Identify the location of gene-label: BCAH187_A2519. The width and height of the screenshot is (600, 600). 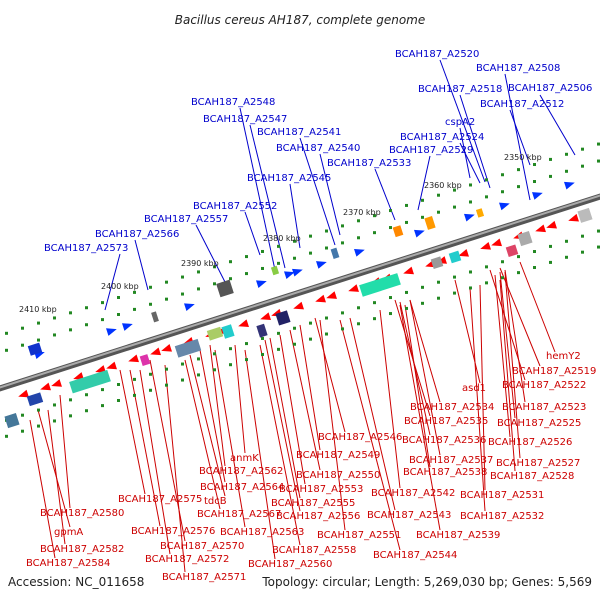
(554, 371).